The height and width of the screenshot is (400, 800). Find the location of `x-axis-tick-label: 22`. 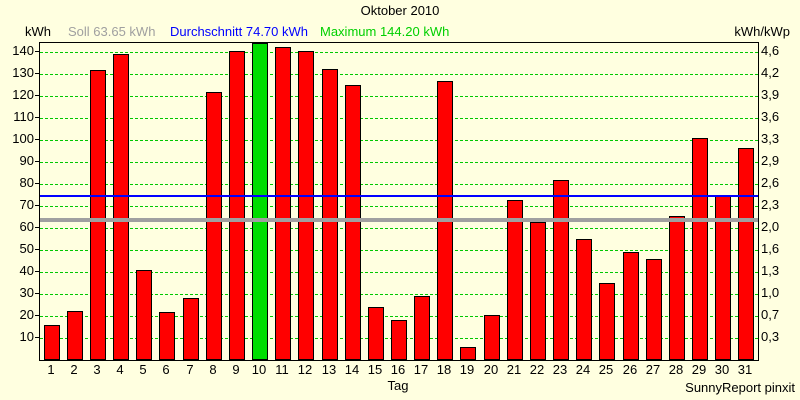

x-axis-tick-label: 22 is located at coordinates (537, 369).